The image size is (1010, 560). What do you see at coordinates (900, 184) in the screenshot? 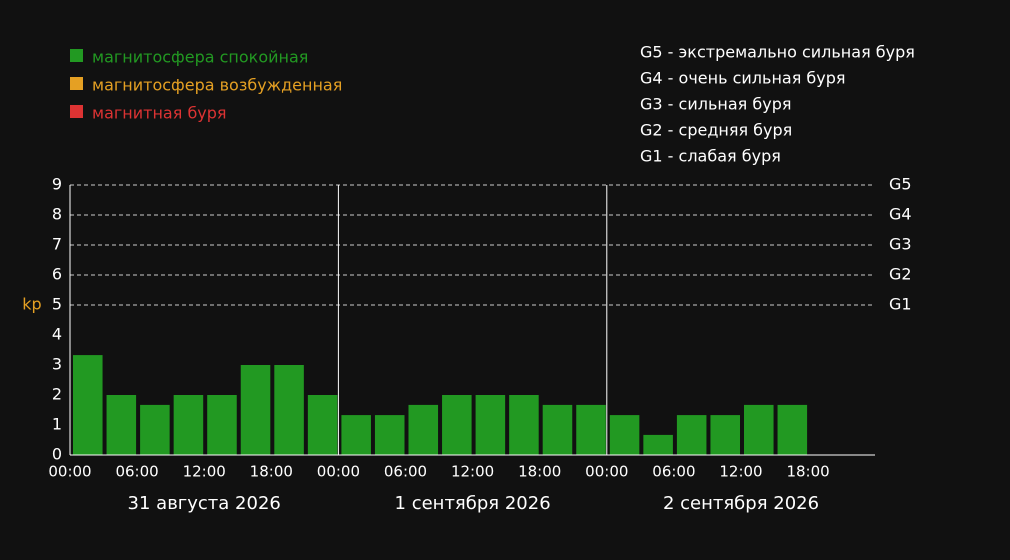
I see `storm-level-label: G5` at bounding box center [900, 184].